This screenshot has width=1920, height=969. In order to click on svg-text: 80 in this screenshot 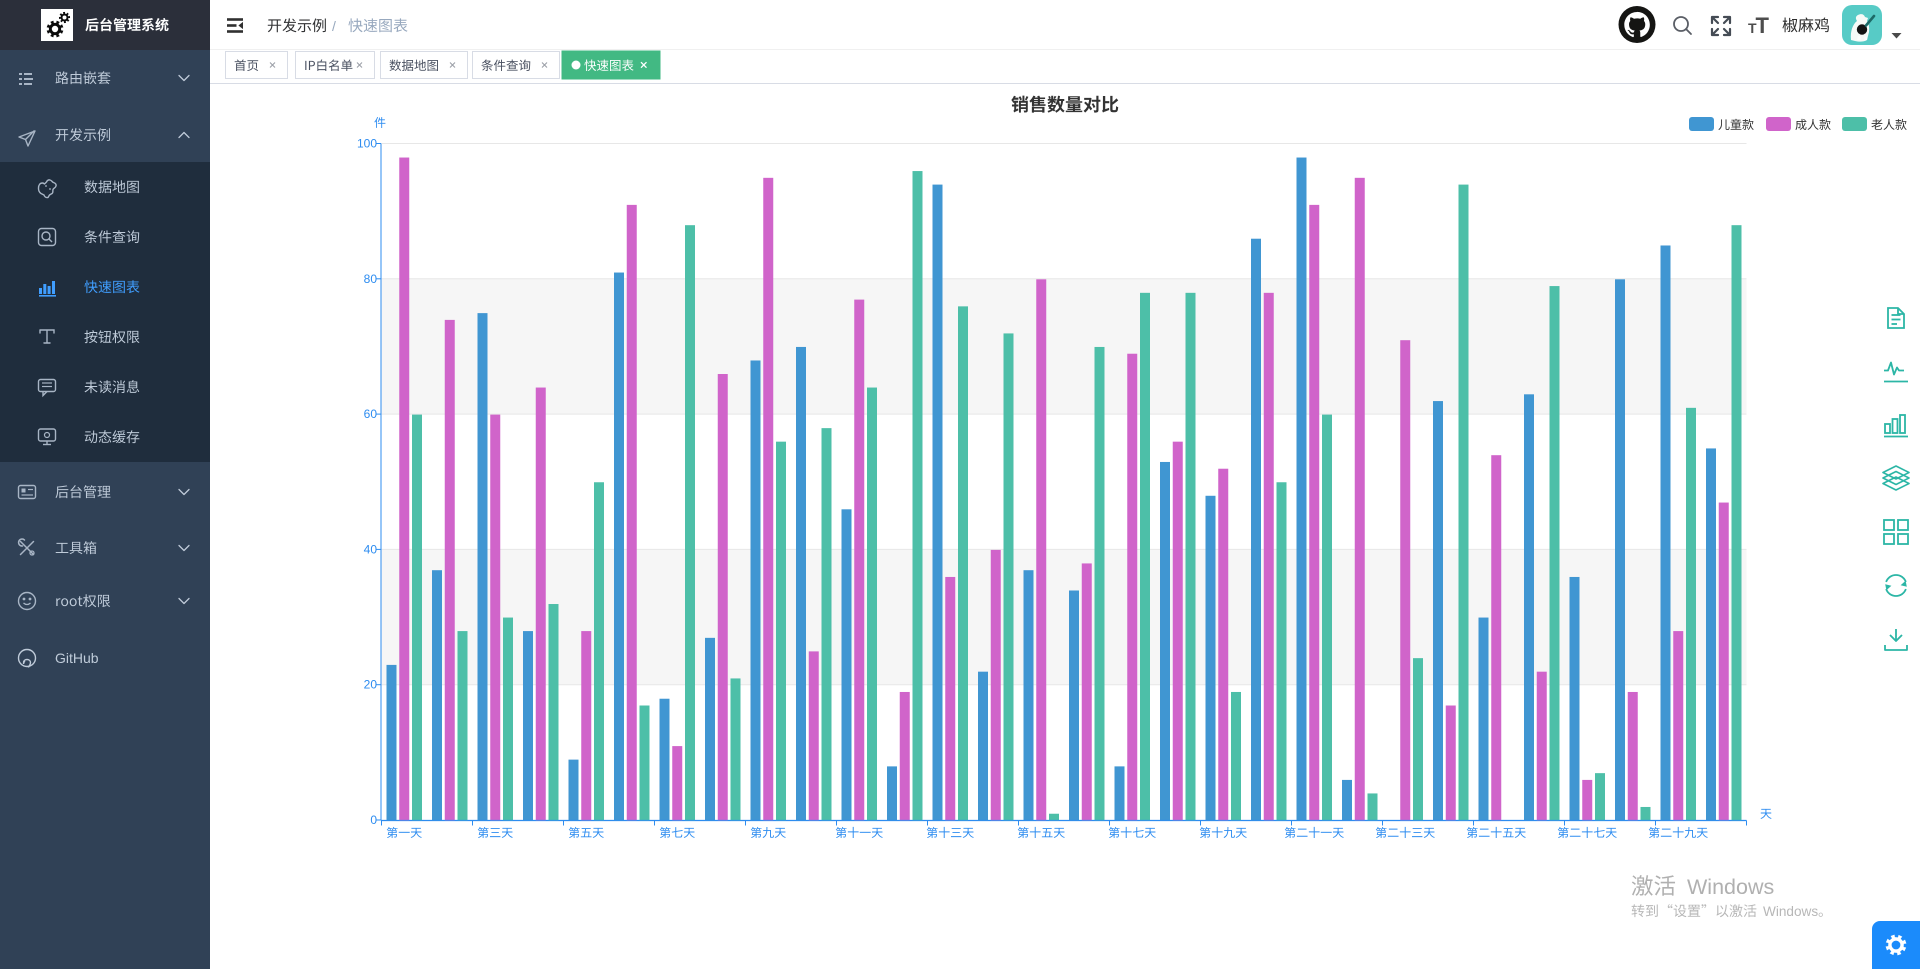, I will do `click(371, 279)`.